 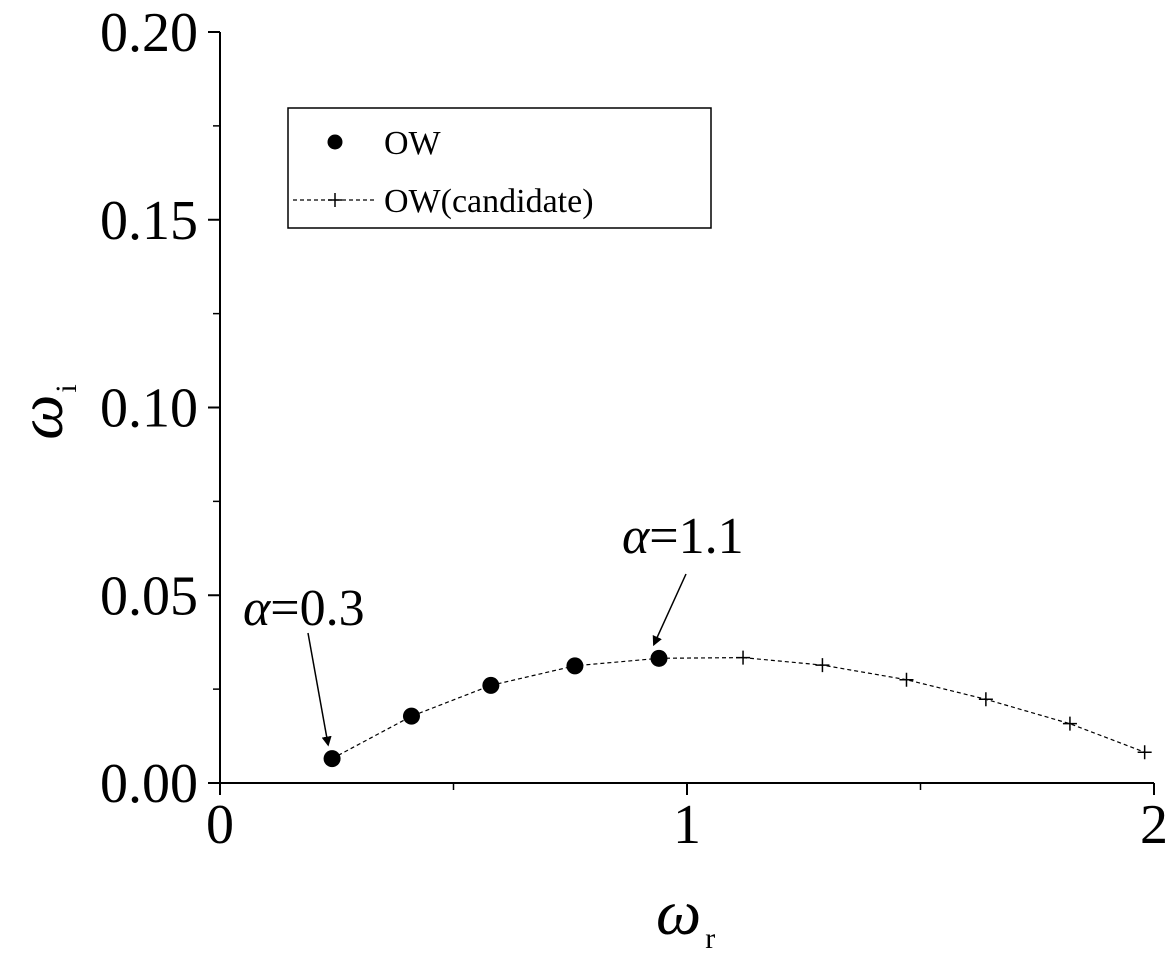 What do you see at coordinates (413, 143) in the screenshot?
I see `legend-label-ow: OW` at bounding box center [413, 143].